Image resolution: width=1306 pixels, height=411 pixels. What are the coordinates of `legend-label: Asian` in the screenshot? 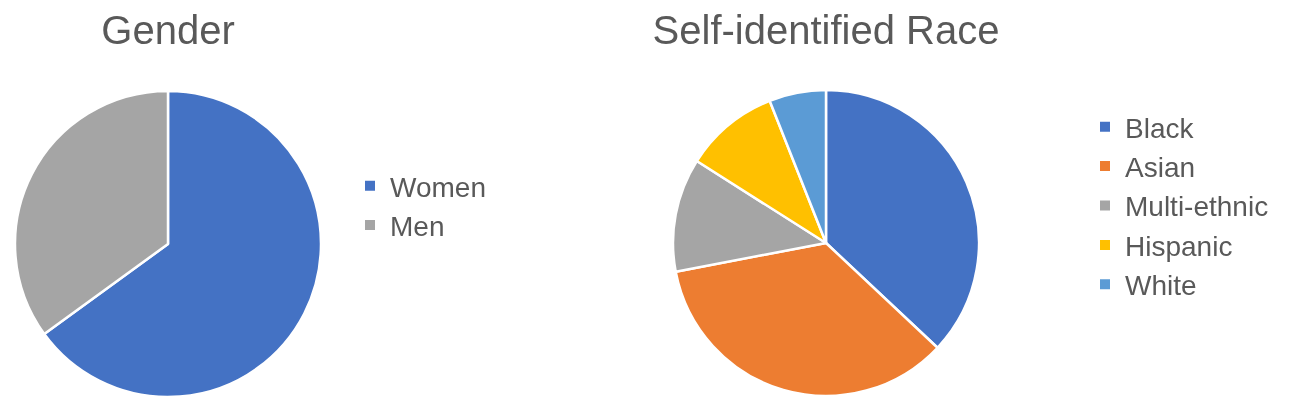 It's located at (1160, 168).